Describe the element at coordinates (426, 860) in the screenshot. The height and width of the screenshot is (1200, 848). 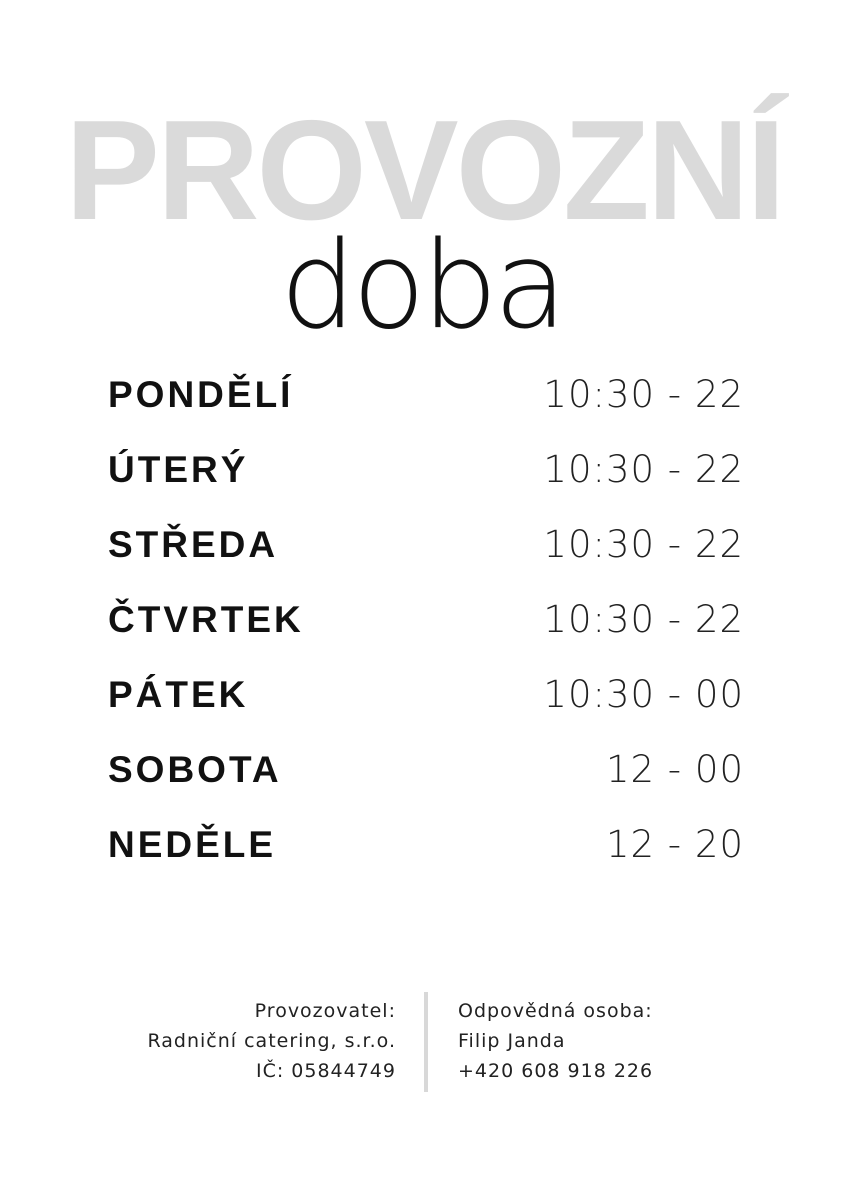
I see `hours-row: NEDĚLE 12 - 20` at that location.